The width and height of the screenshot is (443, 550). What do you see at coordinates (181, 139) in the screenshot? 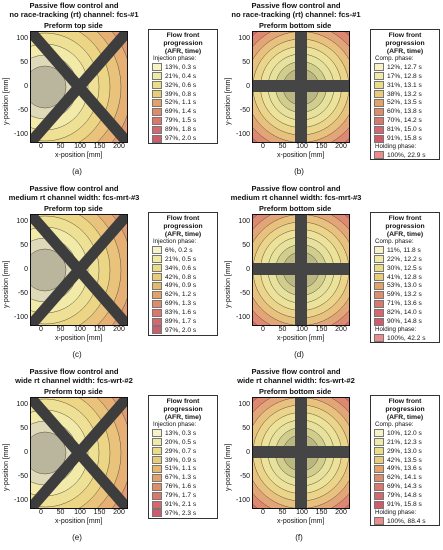
I see `legend-entry-text: 97%, 2.0 s` at bounding box center [181, 139].